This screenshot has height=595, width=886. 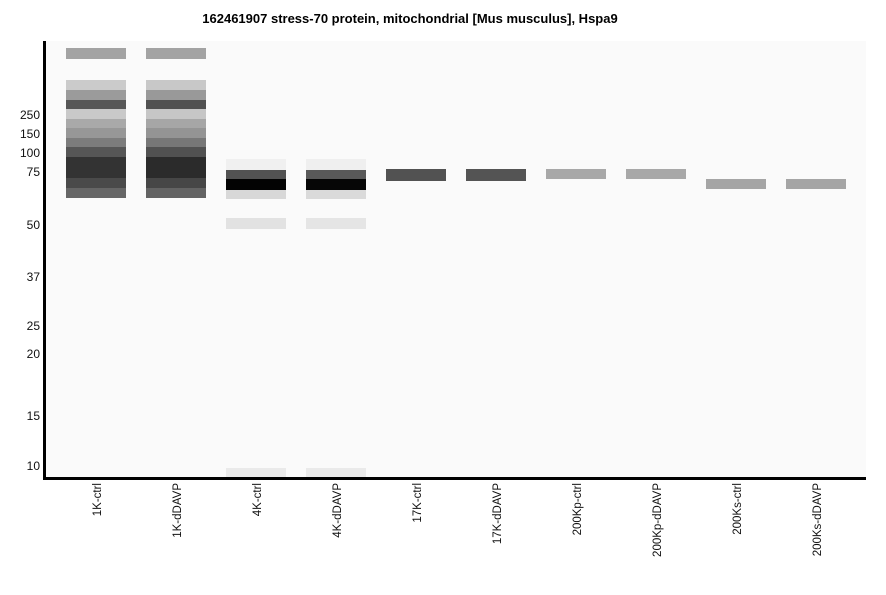 I want to click on x-tick-label: 200Ks-dDAVP, so click(x=818, y=520).